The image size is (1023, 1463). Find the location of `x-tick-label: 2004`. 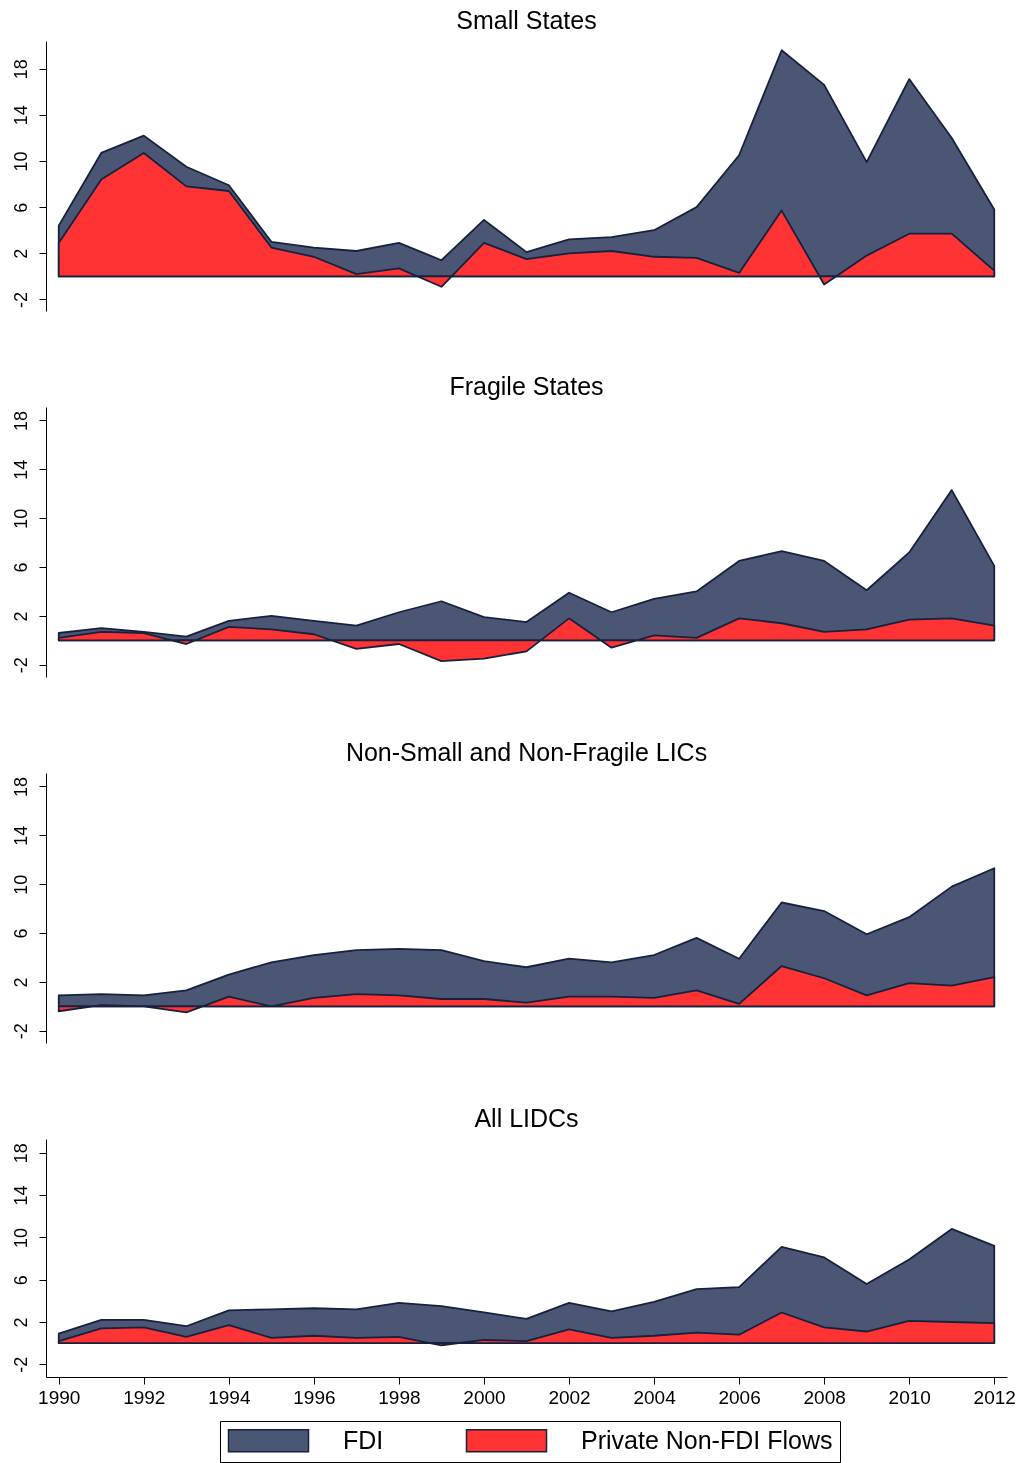

x-tick-label: 2004 is located at coordinates (655, 1397).